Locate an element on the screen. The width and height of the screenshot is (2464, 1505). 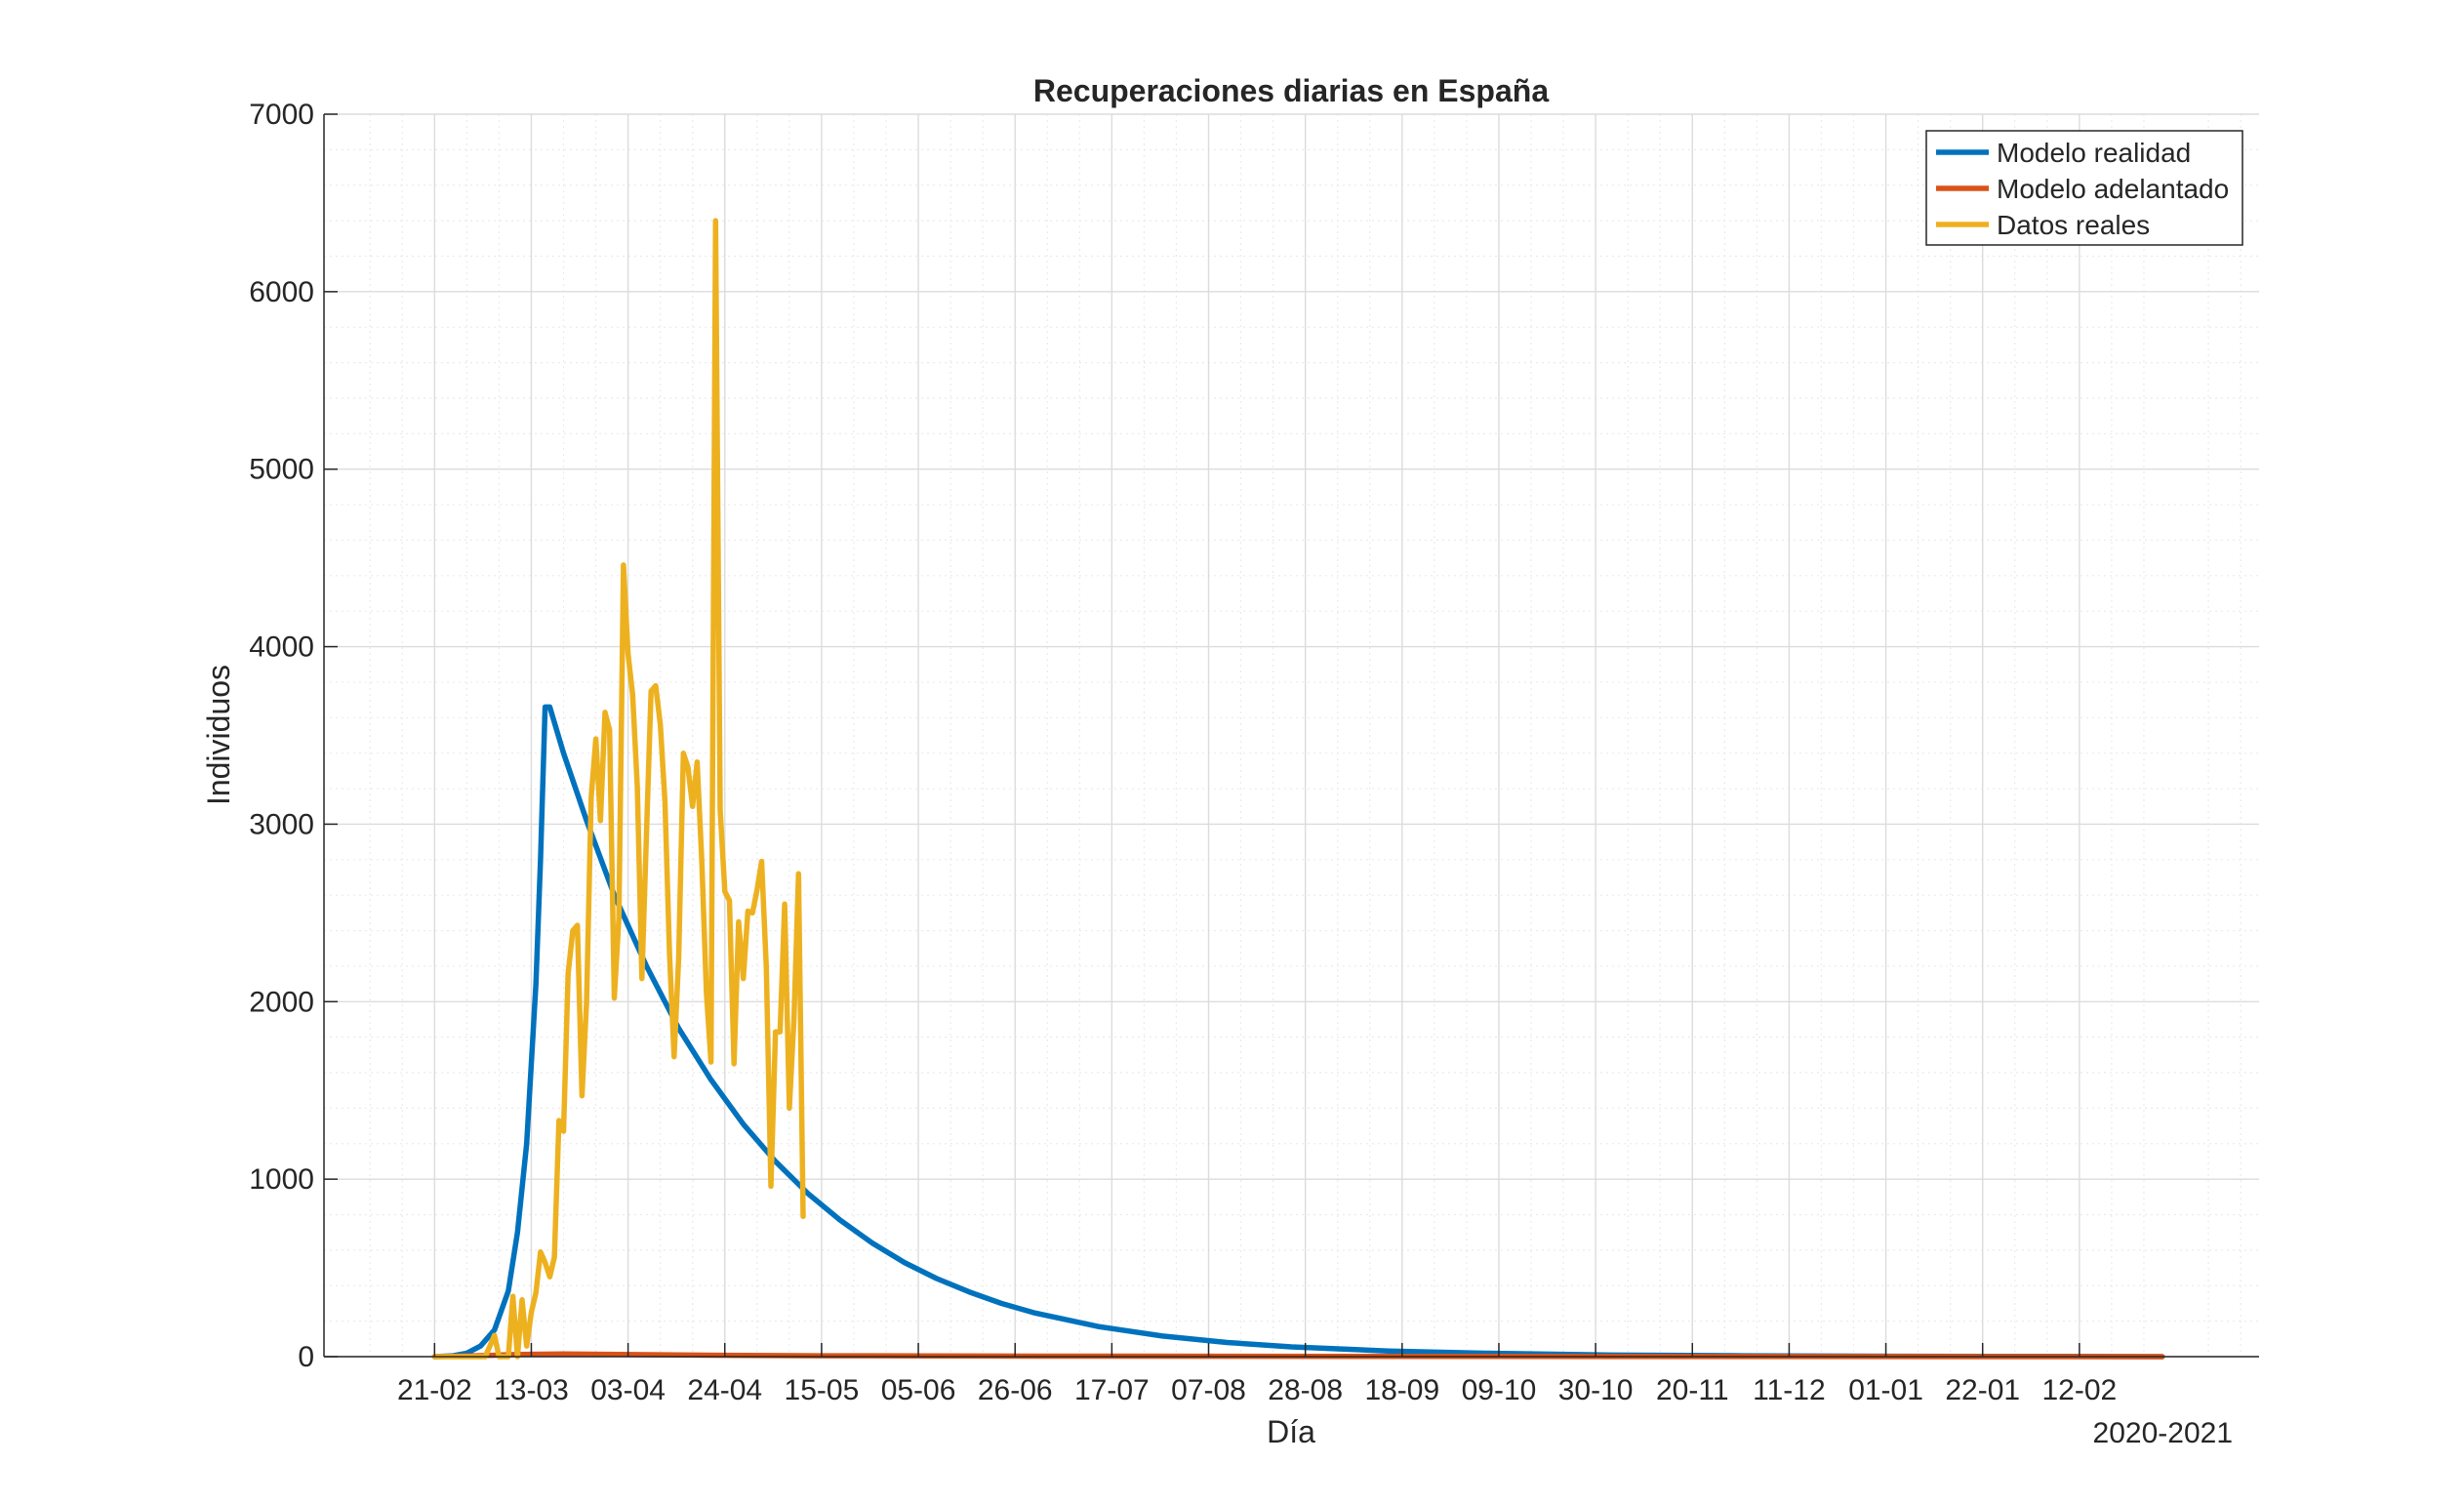
y-tick-label: 3000 is located at coordinates (281, 824).